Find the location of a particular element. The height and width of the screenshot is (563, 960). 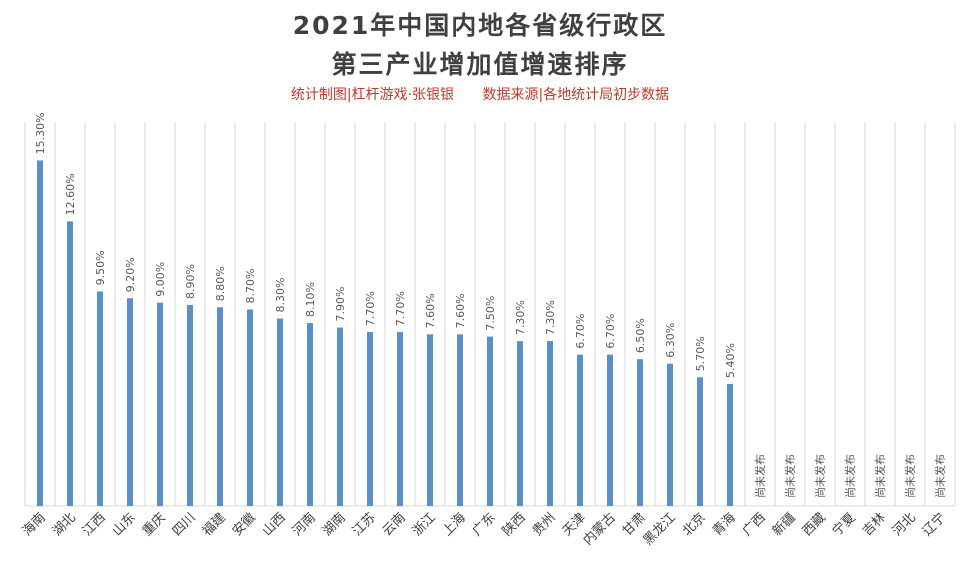

category-label: 广西 is located at coordinates (754, 524).